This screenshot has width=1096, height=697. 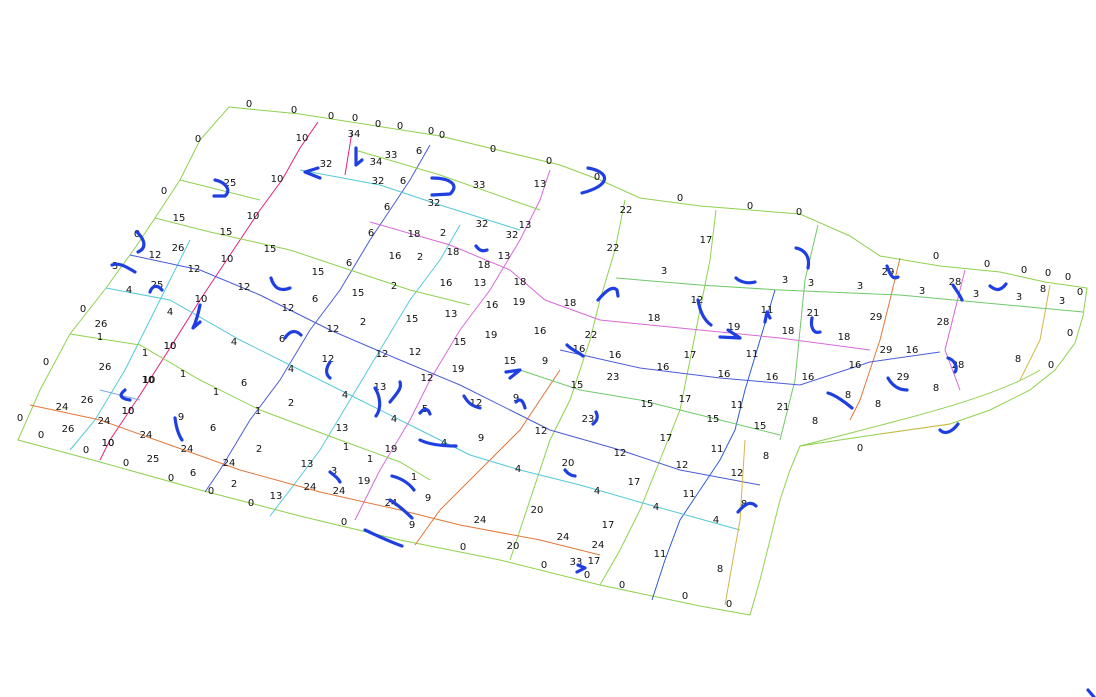 What do you see at coordinates (516, 398) in the screenshot?
I see `segment-label: 9` at bounding box center [516, 398].